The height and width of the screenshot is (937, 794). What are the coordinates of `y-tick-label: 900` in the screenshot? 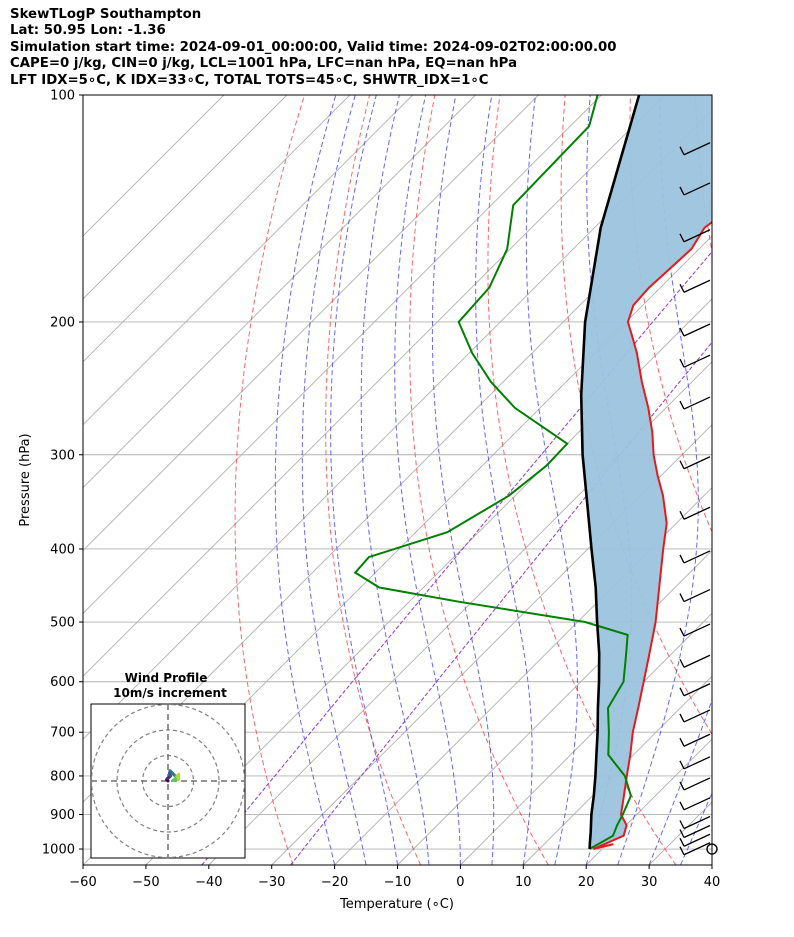 It's located at (62, 815).